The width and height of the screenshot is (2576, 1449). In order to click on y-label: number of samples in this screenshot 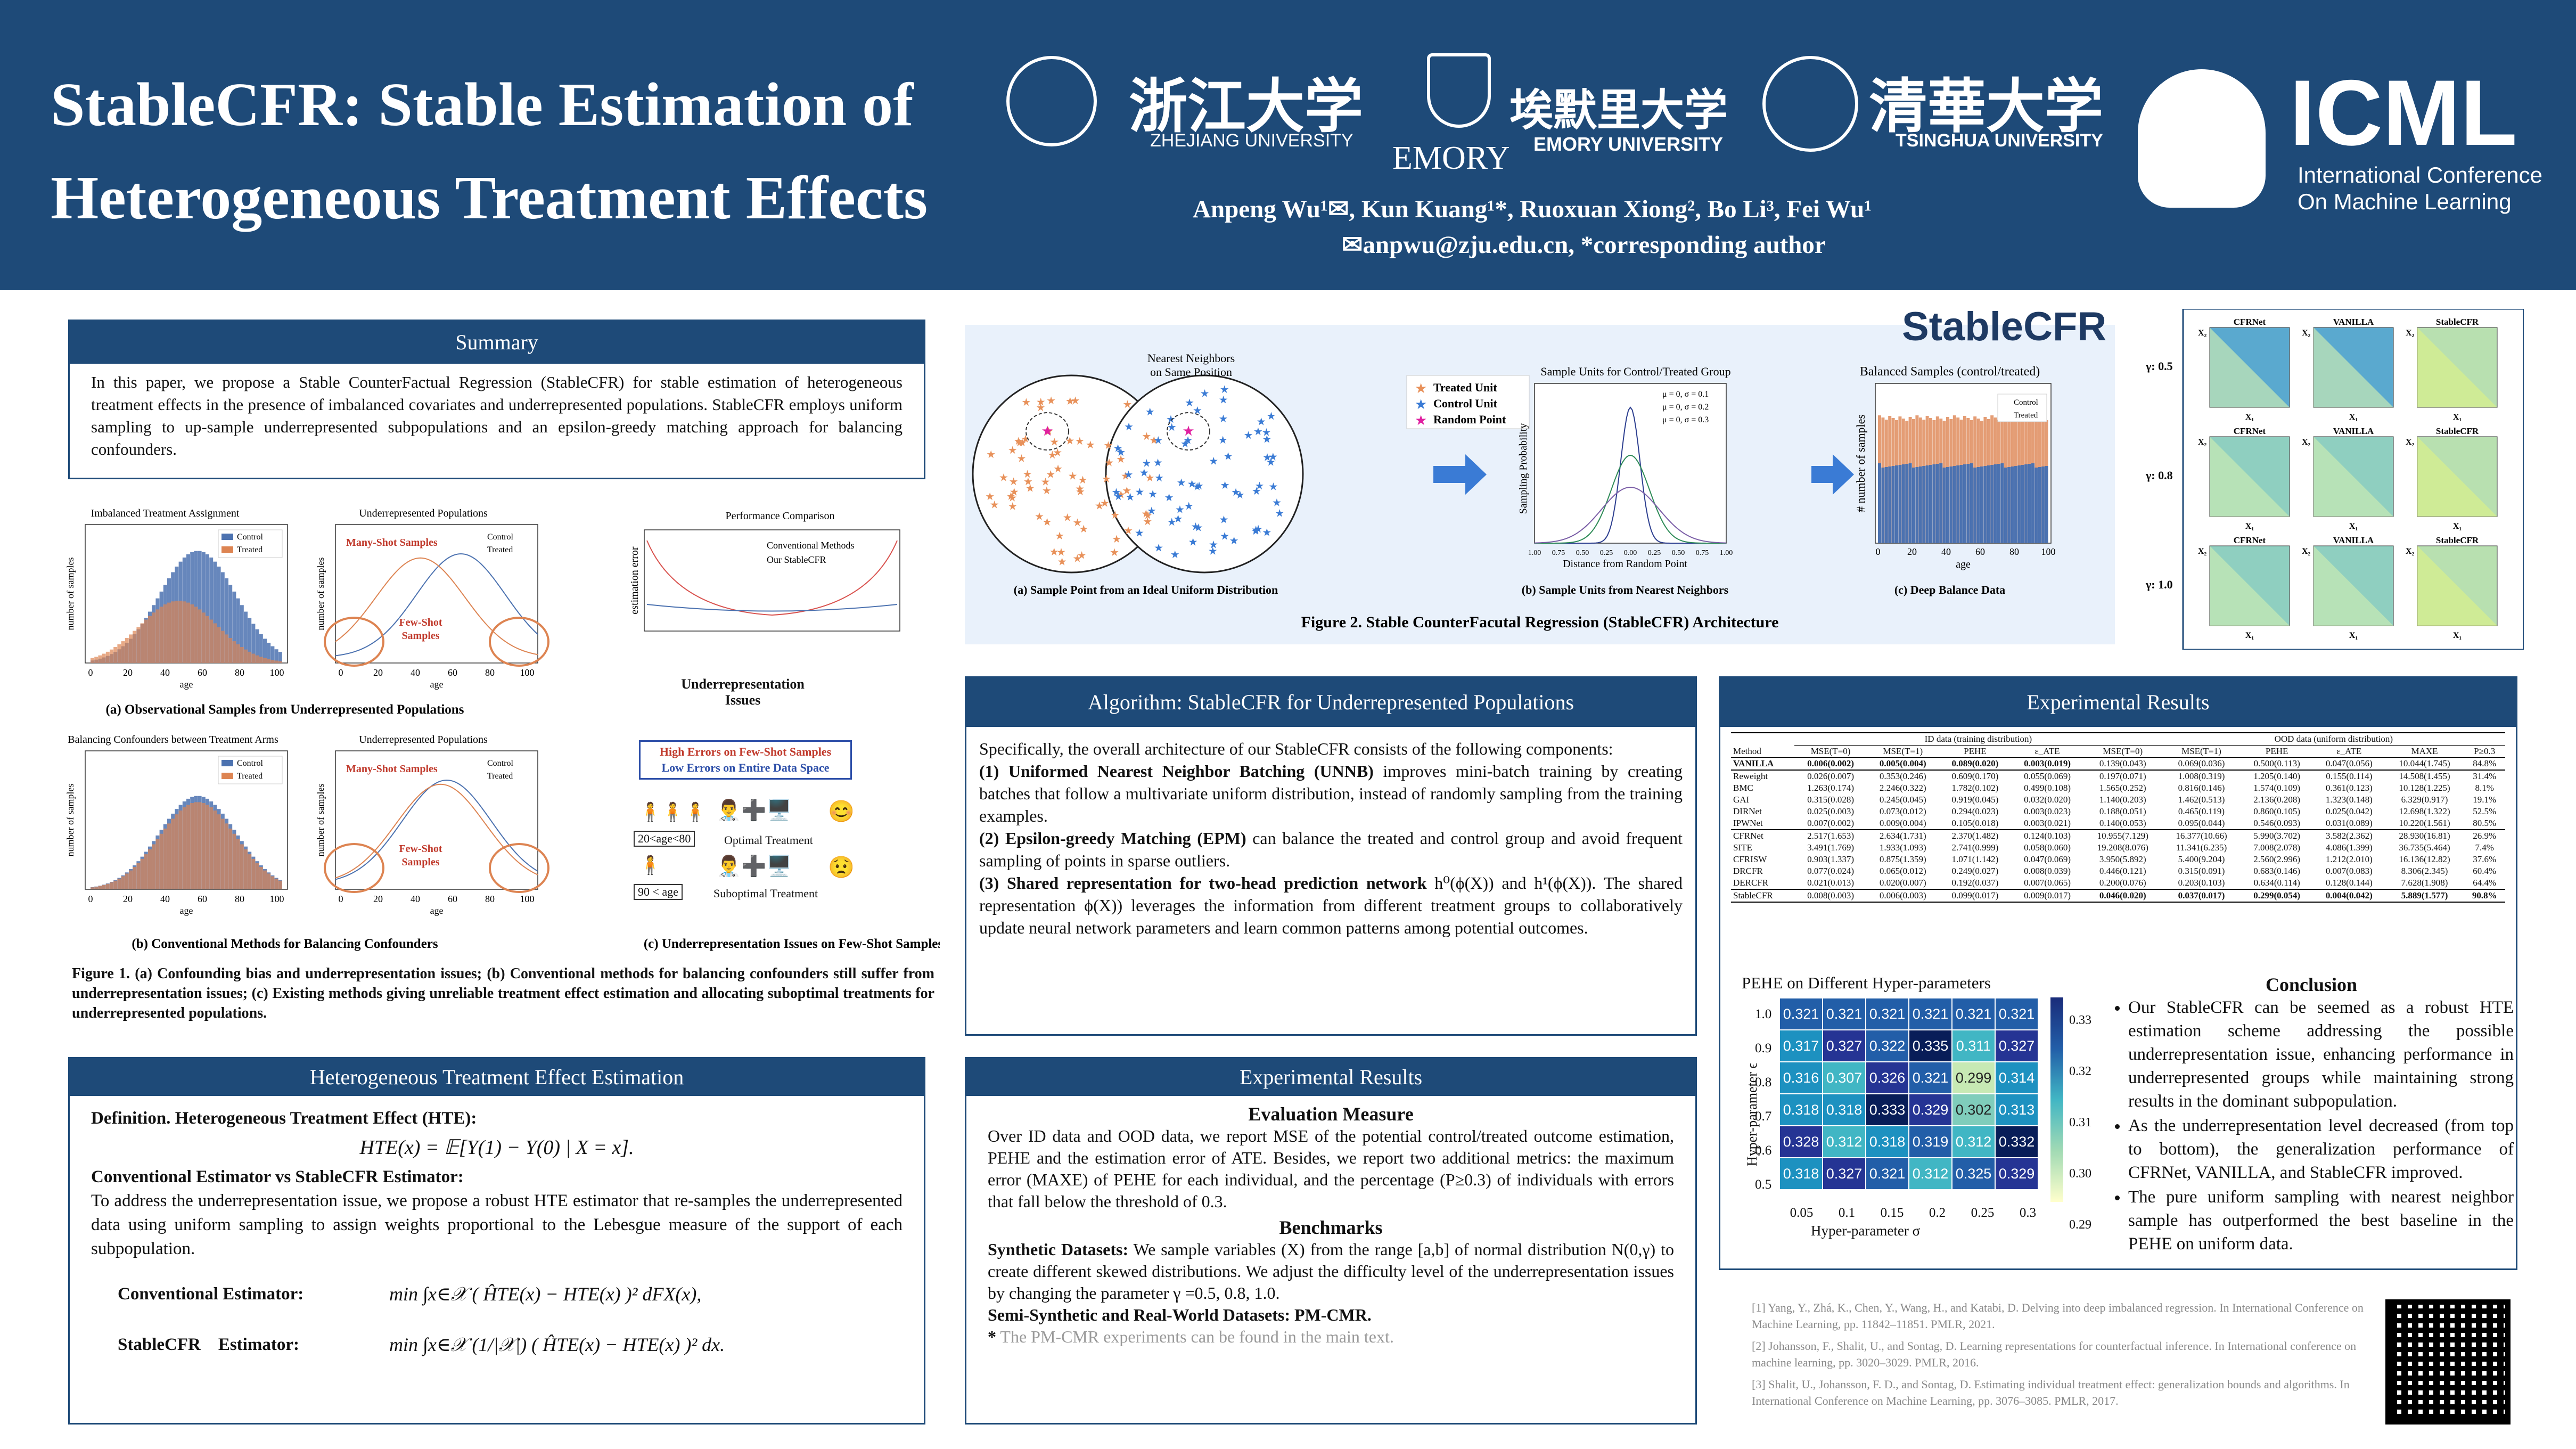, I will do `click(70, 820)`.